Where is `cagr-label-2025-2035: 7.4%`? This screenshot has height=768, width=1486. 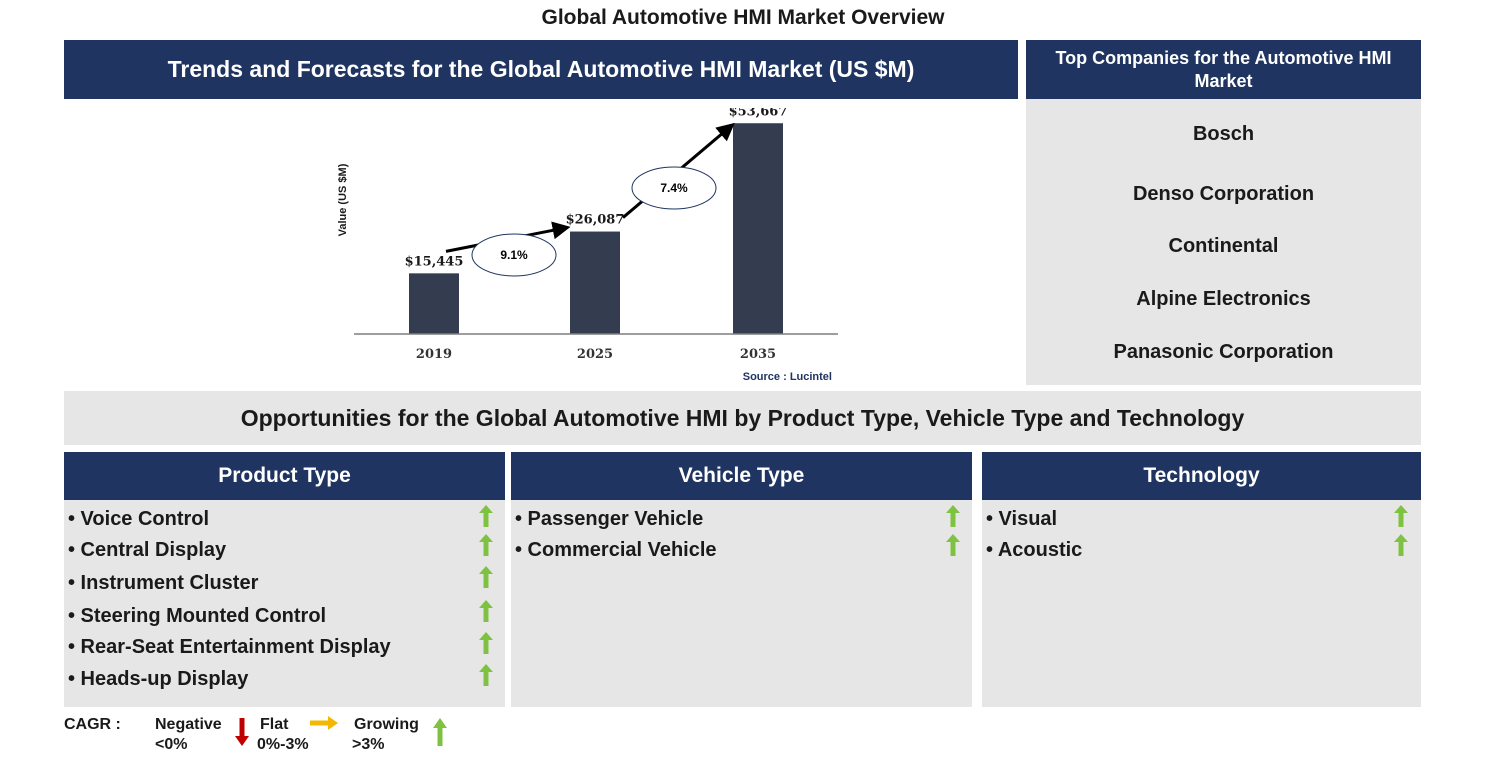 cagr-label-2025-2035: 7.4% is located at coordinates (674, 188).